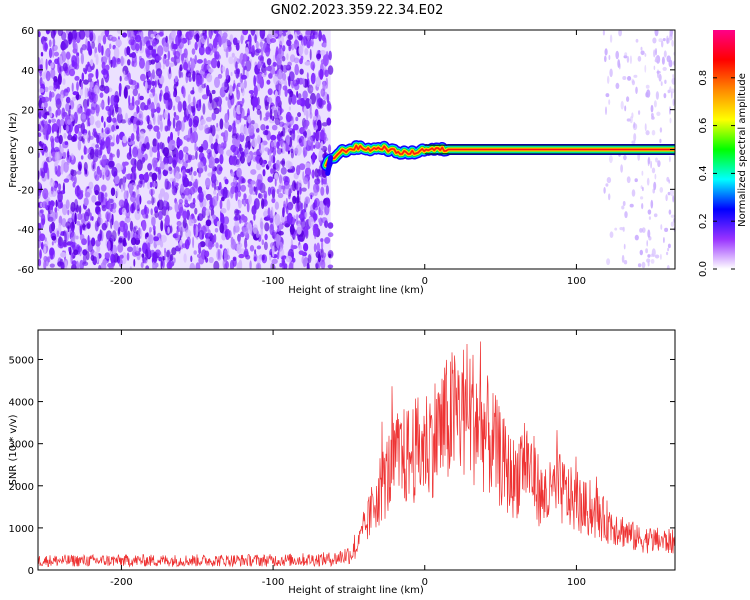  Describe the element at coordinates (21, 445) in the screenshot. I see `snr-y-tick-label: 3000` at that location.